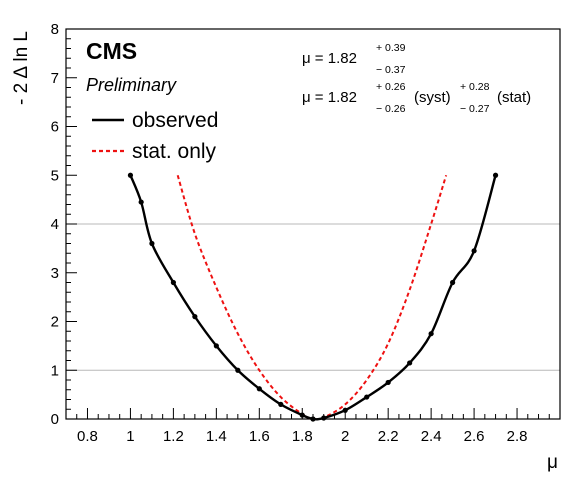 This screenshot has height=477, width=580. What do you see at coordinates (173, 436) in the screenshot?
I see `x-tick-label: 1.2` at bounding box center [173, 436].